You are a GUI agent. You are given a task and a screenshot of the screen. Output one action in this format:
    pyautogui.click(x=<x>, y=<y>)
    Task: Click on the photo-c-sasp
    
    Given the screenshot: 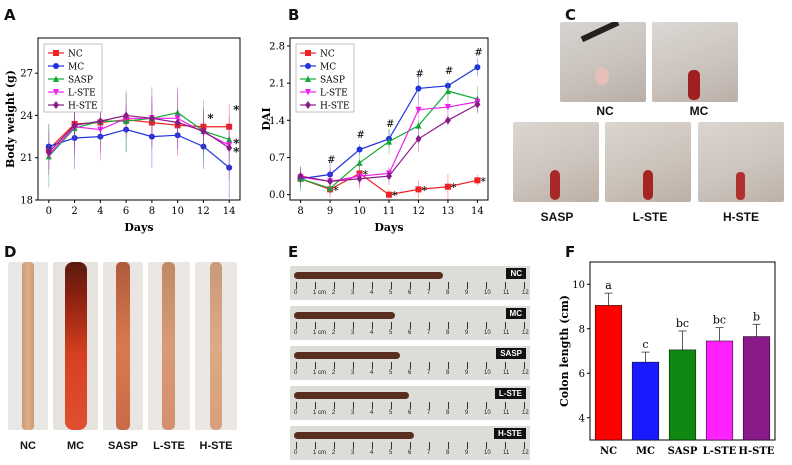 What is the action you would take?
    pyautogui.click(x=556, y=162)
    